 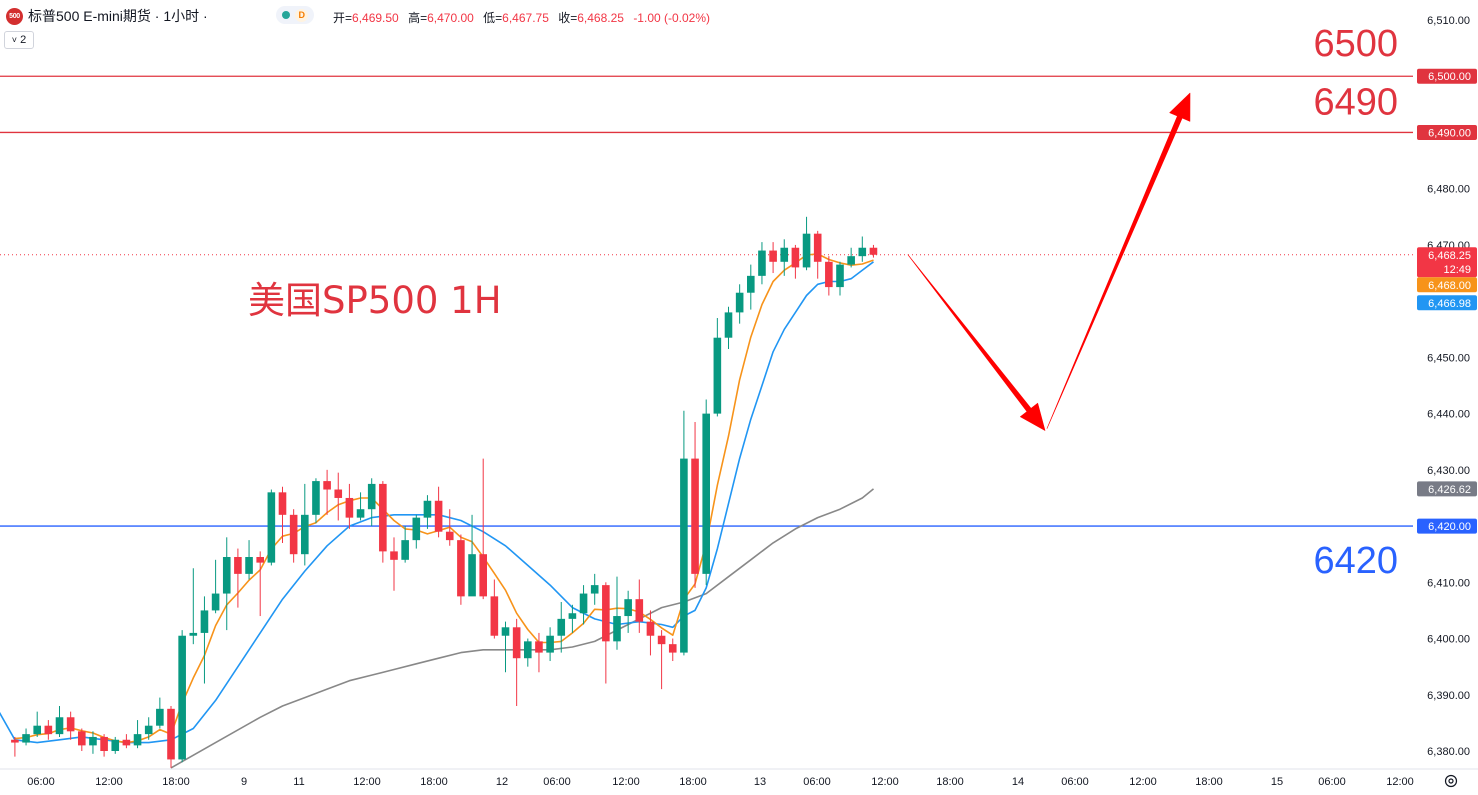 I want to click on price-badge-ma_fast: 6,468.00, so click(x=1447, y=285).